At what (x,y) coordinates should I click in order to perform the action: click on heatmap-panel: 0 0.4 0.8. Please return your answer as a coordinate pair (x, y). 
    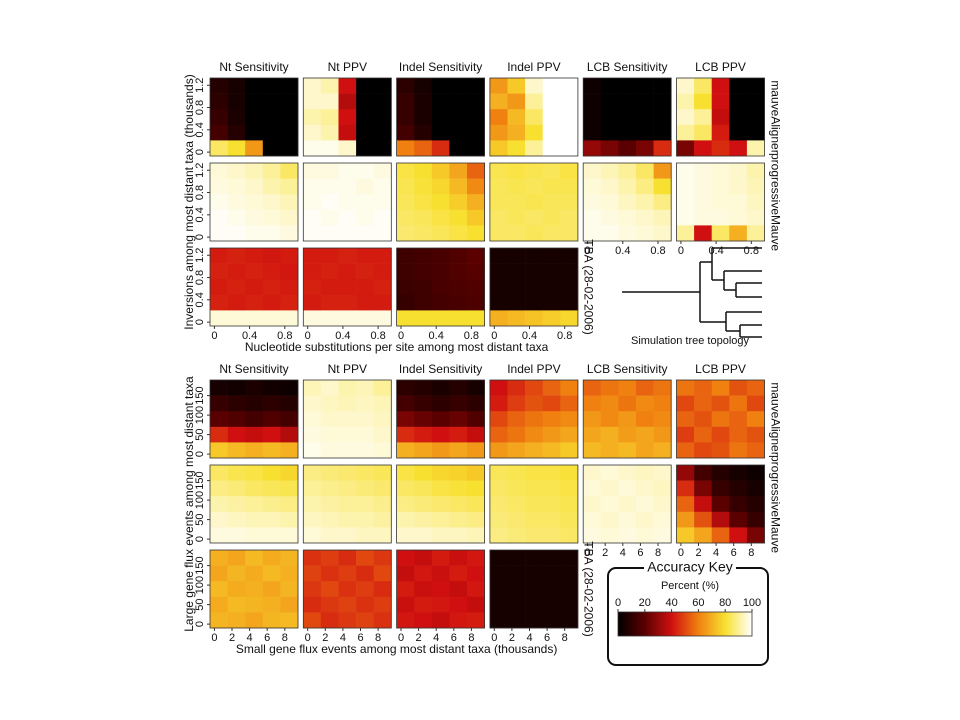
    Looking at the image, I should click on (441, 294).